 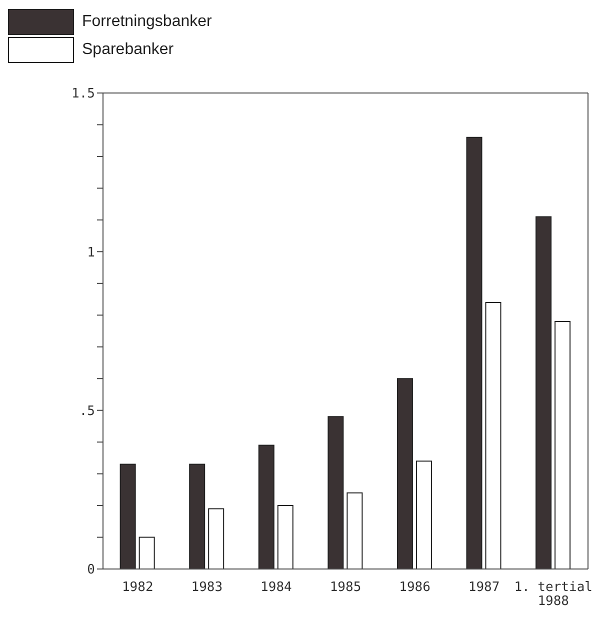 What do you see at coordinates (91, 252) in the screenshot?
I see `y-tick-label: 1` at bounding box center [91, 252].